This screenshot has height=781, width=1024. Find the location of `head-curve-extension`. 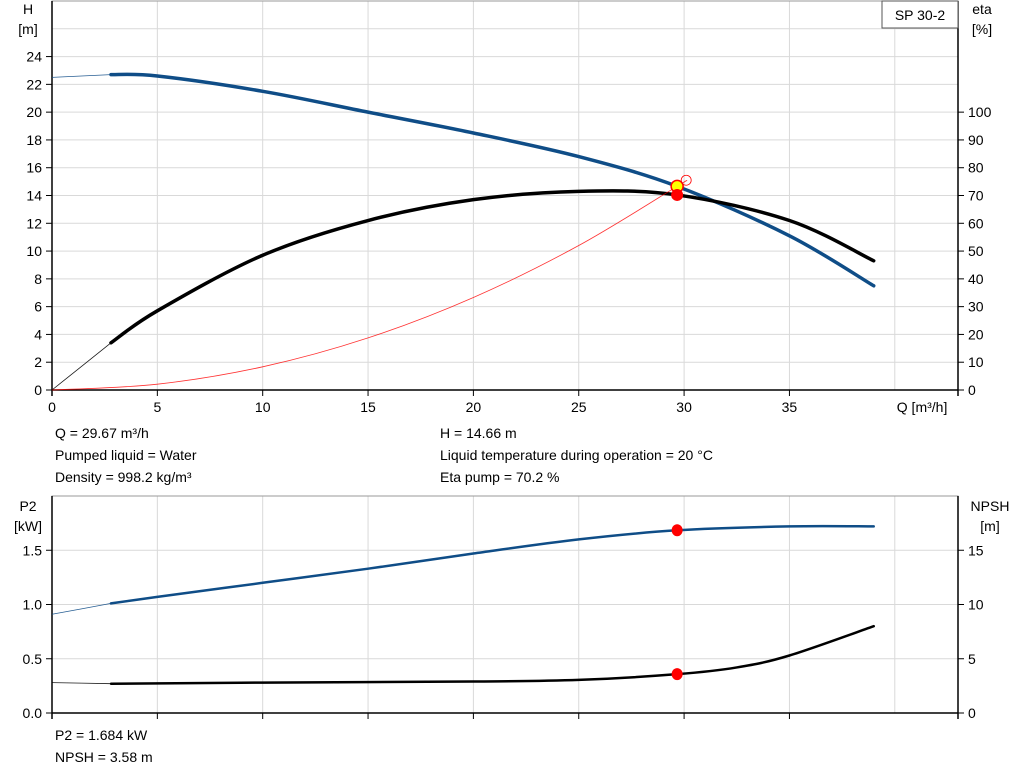

head-curve-extension is located at coordinates (81, 76).